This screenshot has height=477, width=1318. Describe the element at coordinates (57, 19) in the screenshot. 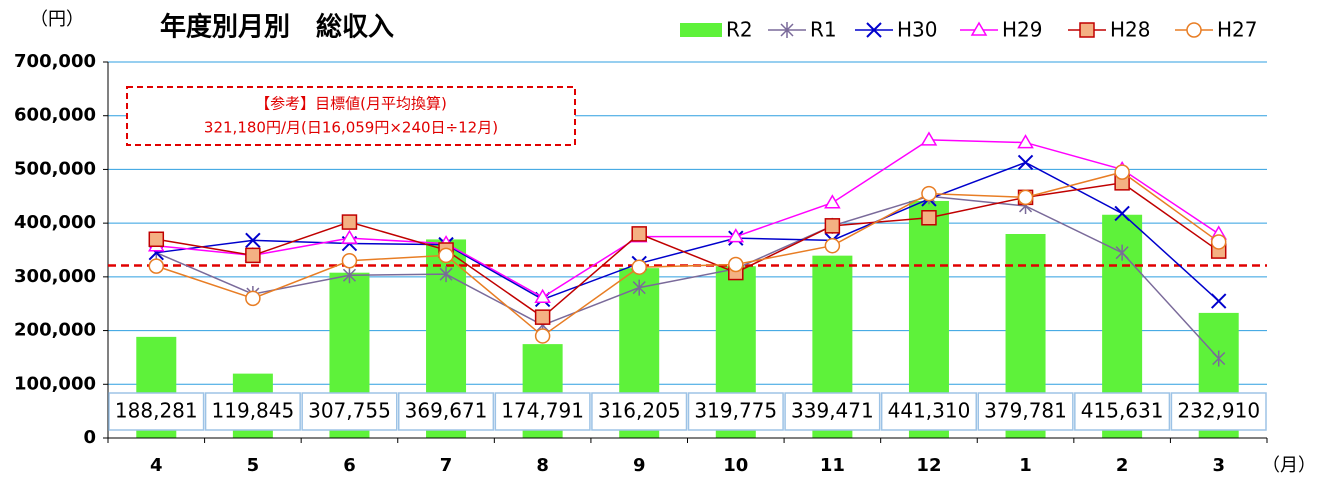

I see `y-unit: （円）` at that location.